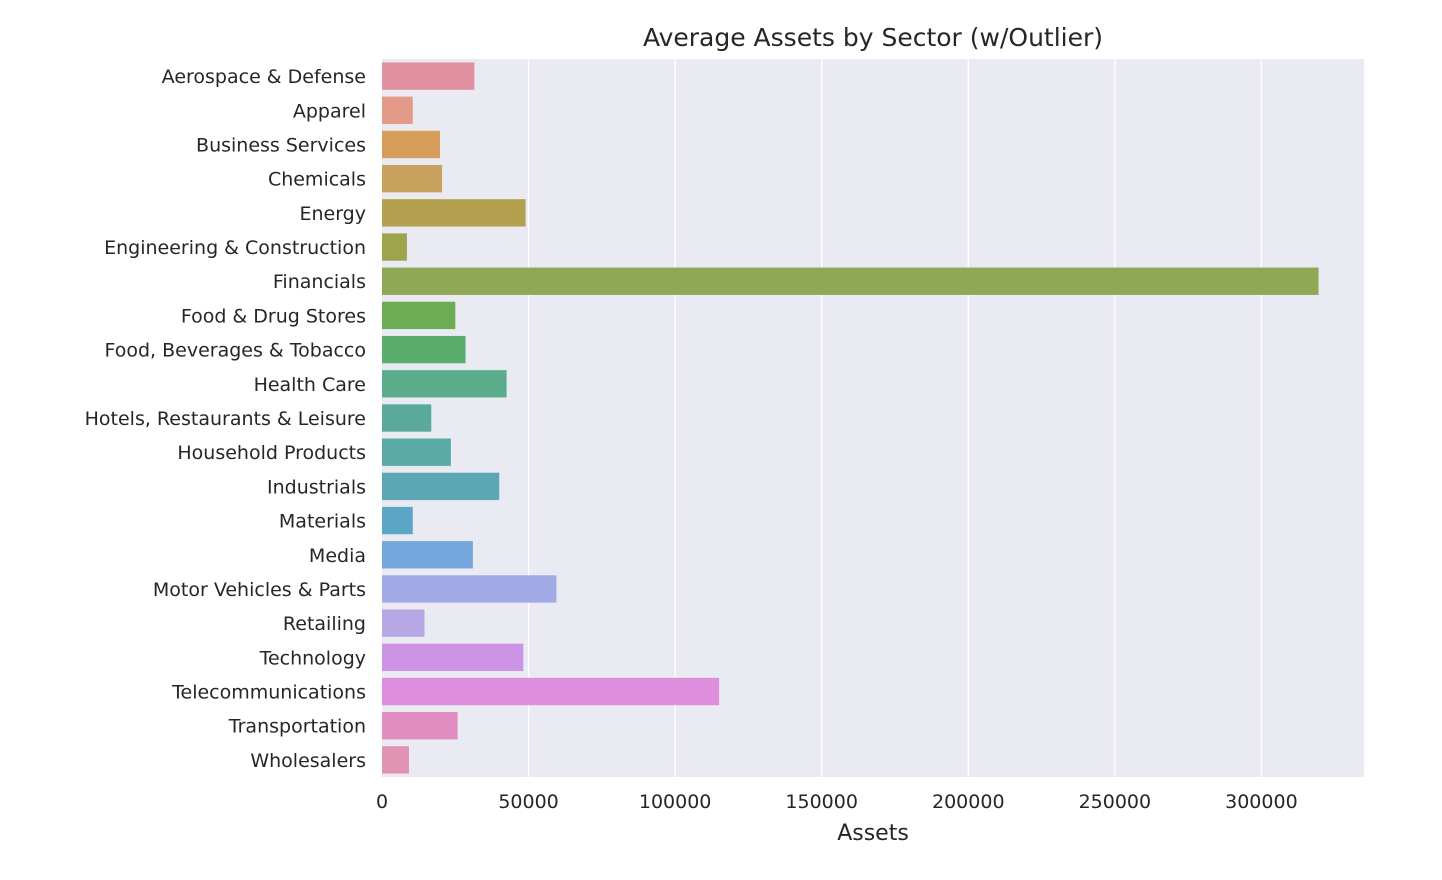 The height and width of the screenshot is (880, 1442). Describe the element at coordinates (308, 761) in the screenshot. I see `category-label: Wholesalers` at that location.